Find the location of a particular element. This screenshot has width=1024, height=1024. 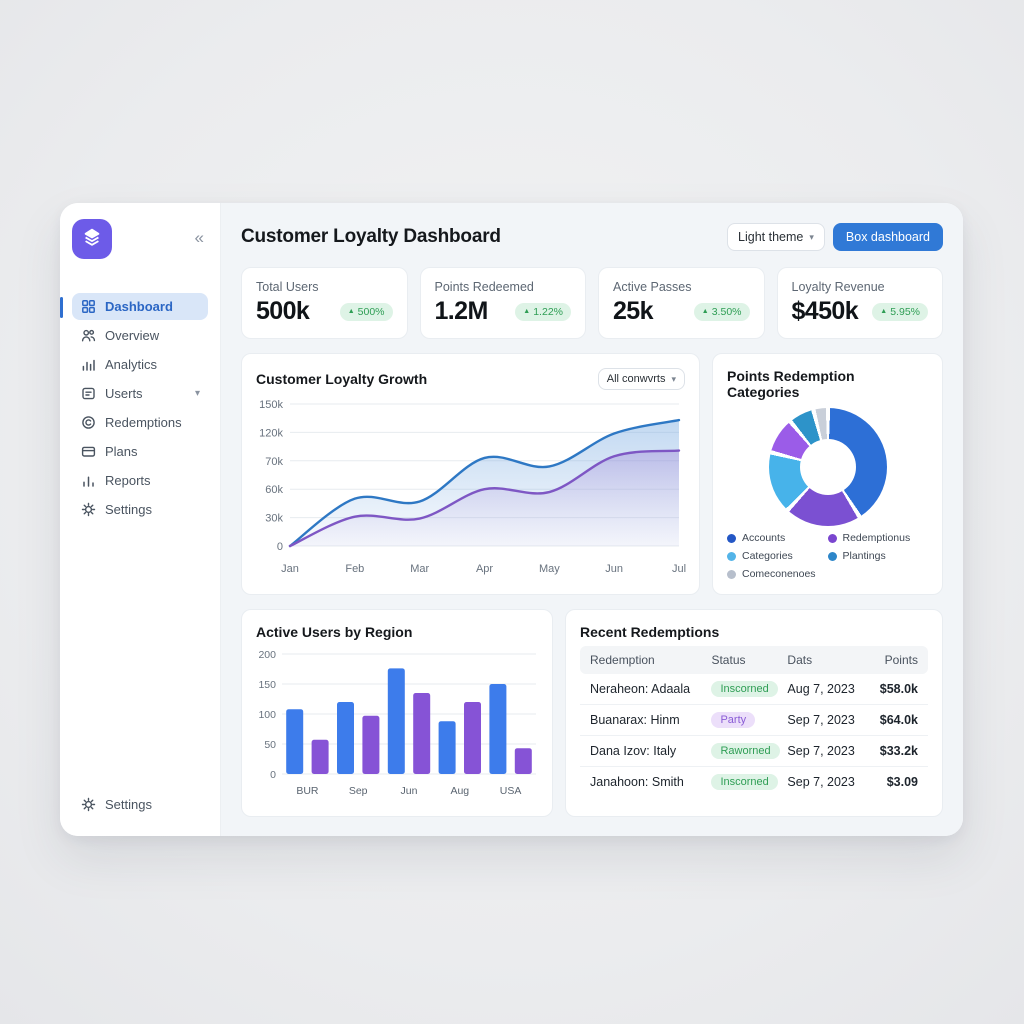

sidebar-item-label: Userts is located at coordinates (124, 393).